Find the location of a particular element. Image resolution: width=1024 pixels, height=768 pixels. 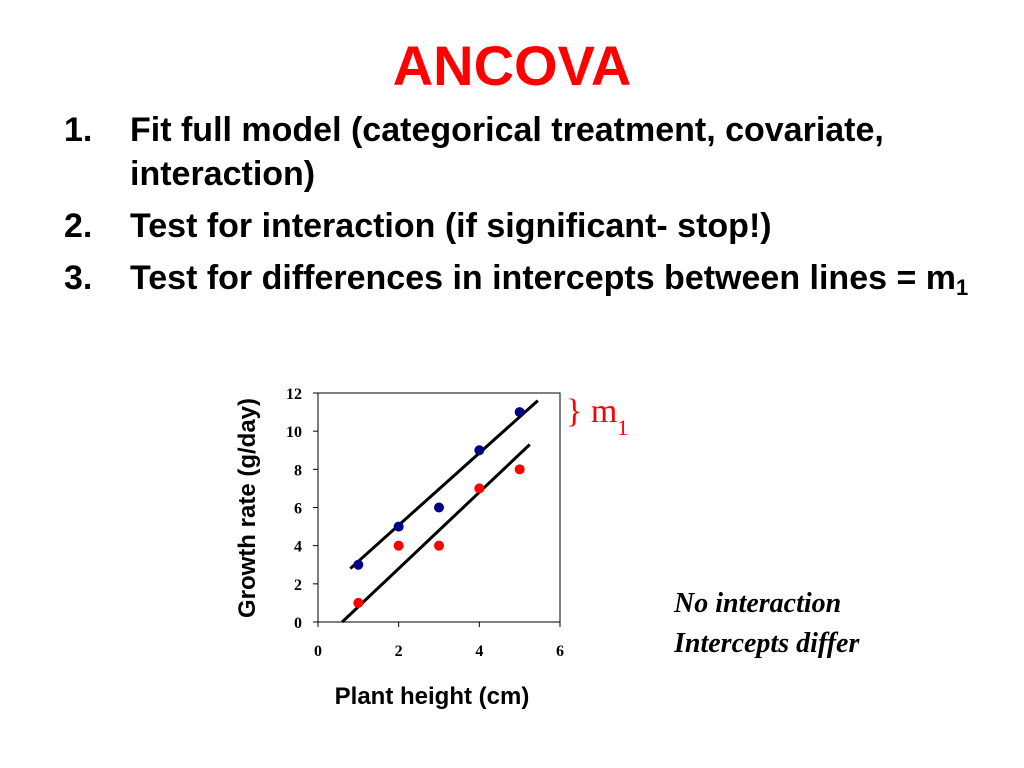

y-tick-label: 6 is located at coordinates (298, 509).